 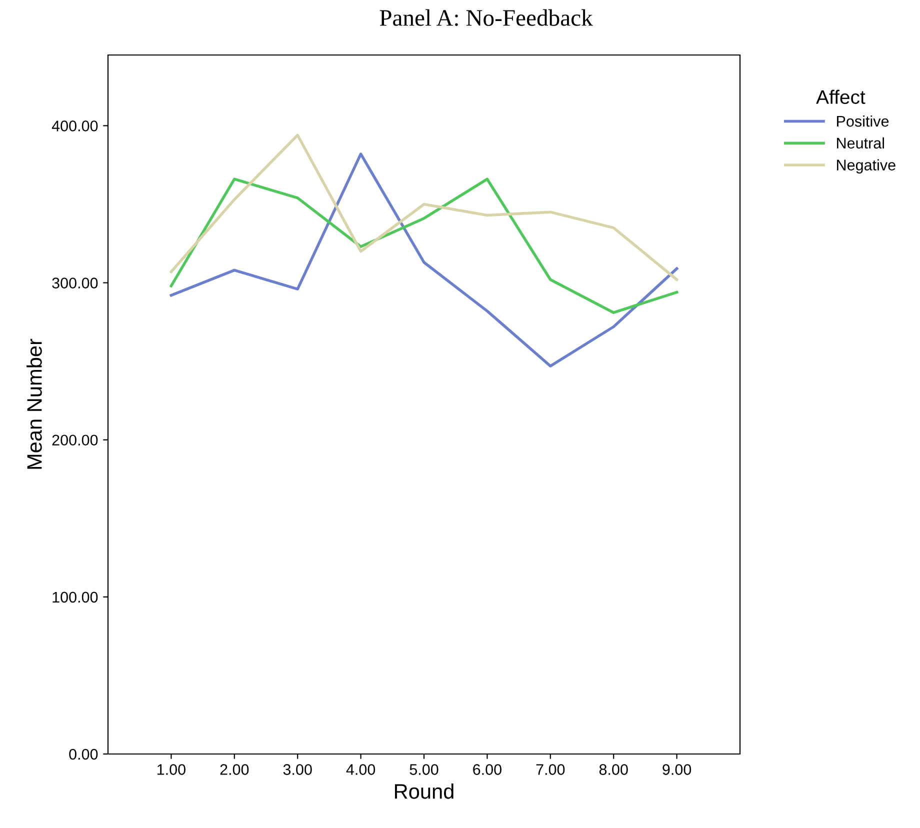 What do you see at coordinates (83, 754) in the screenshot?
I see `y-tick-label: 0.00` at bounding box center [83, 754].